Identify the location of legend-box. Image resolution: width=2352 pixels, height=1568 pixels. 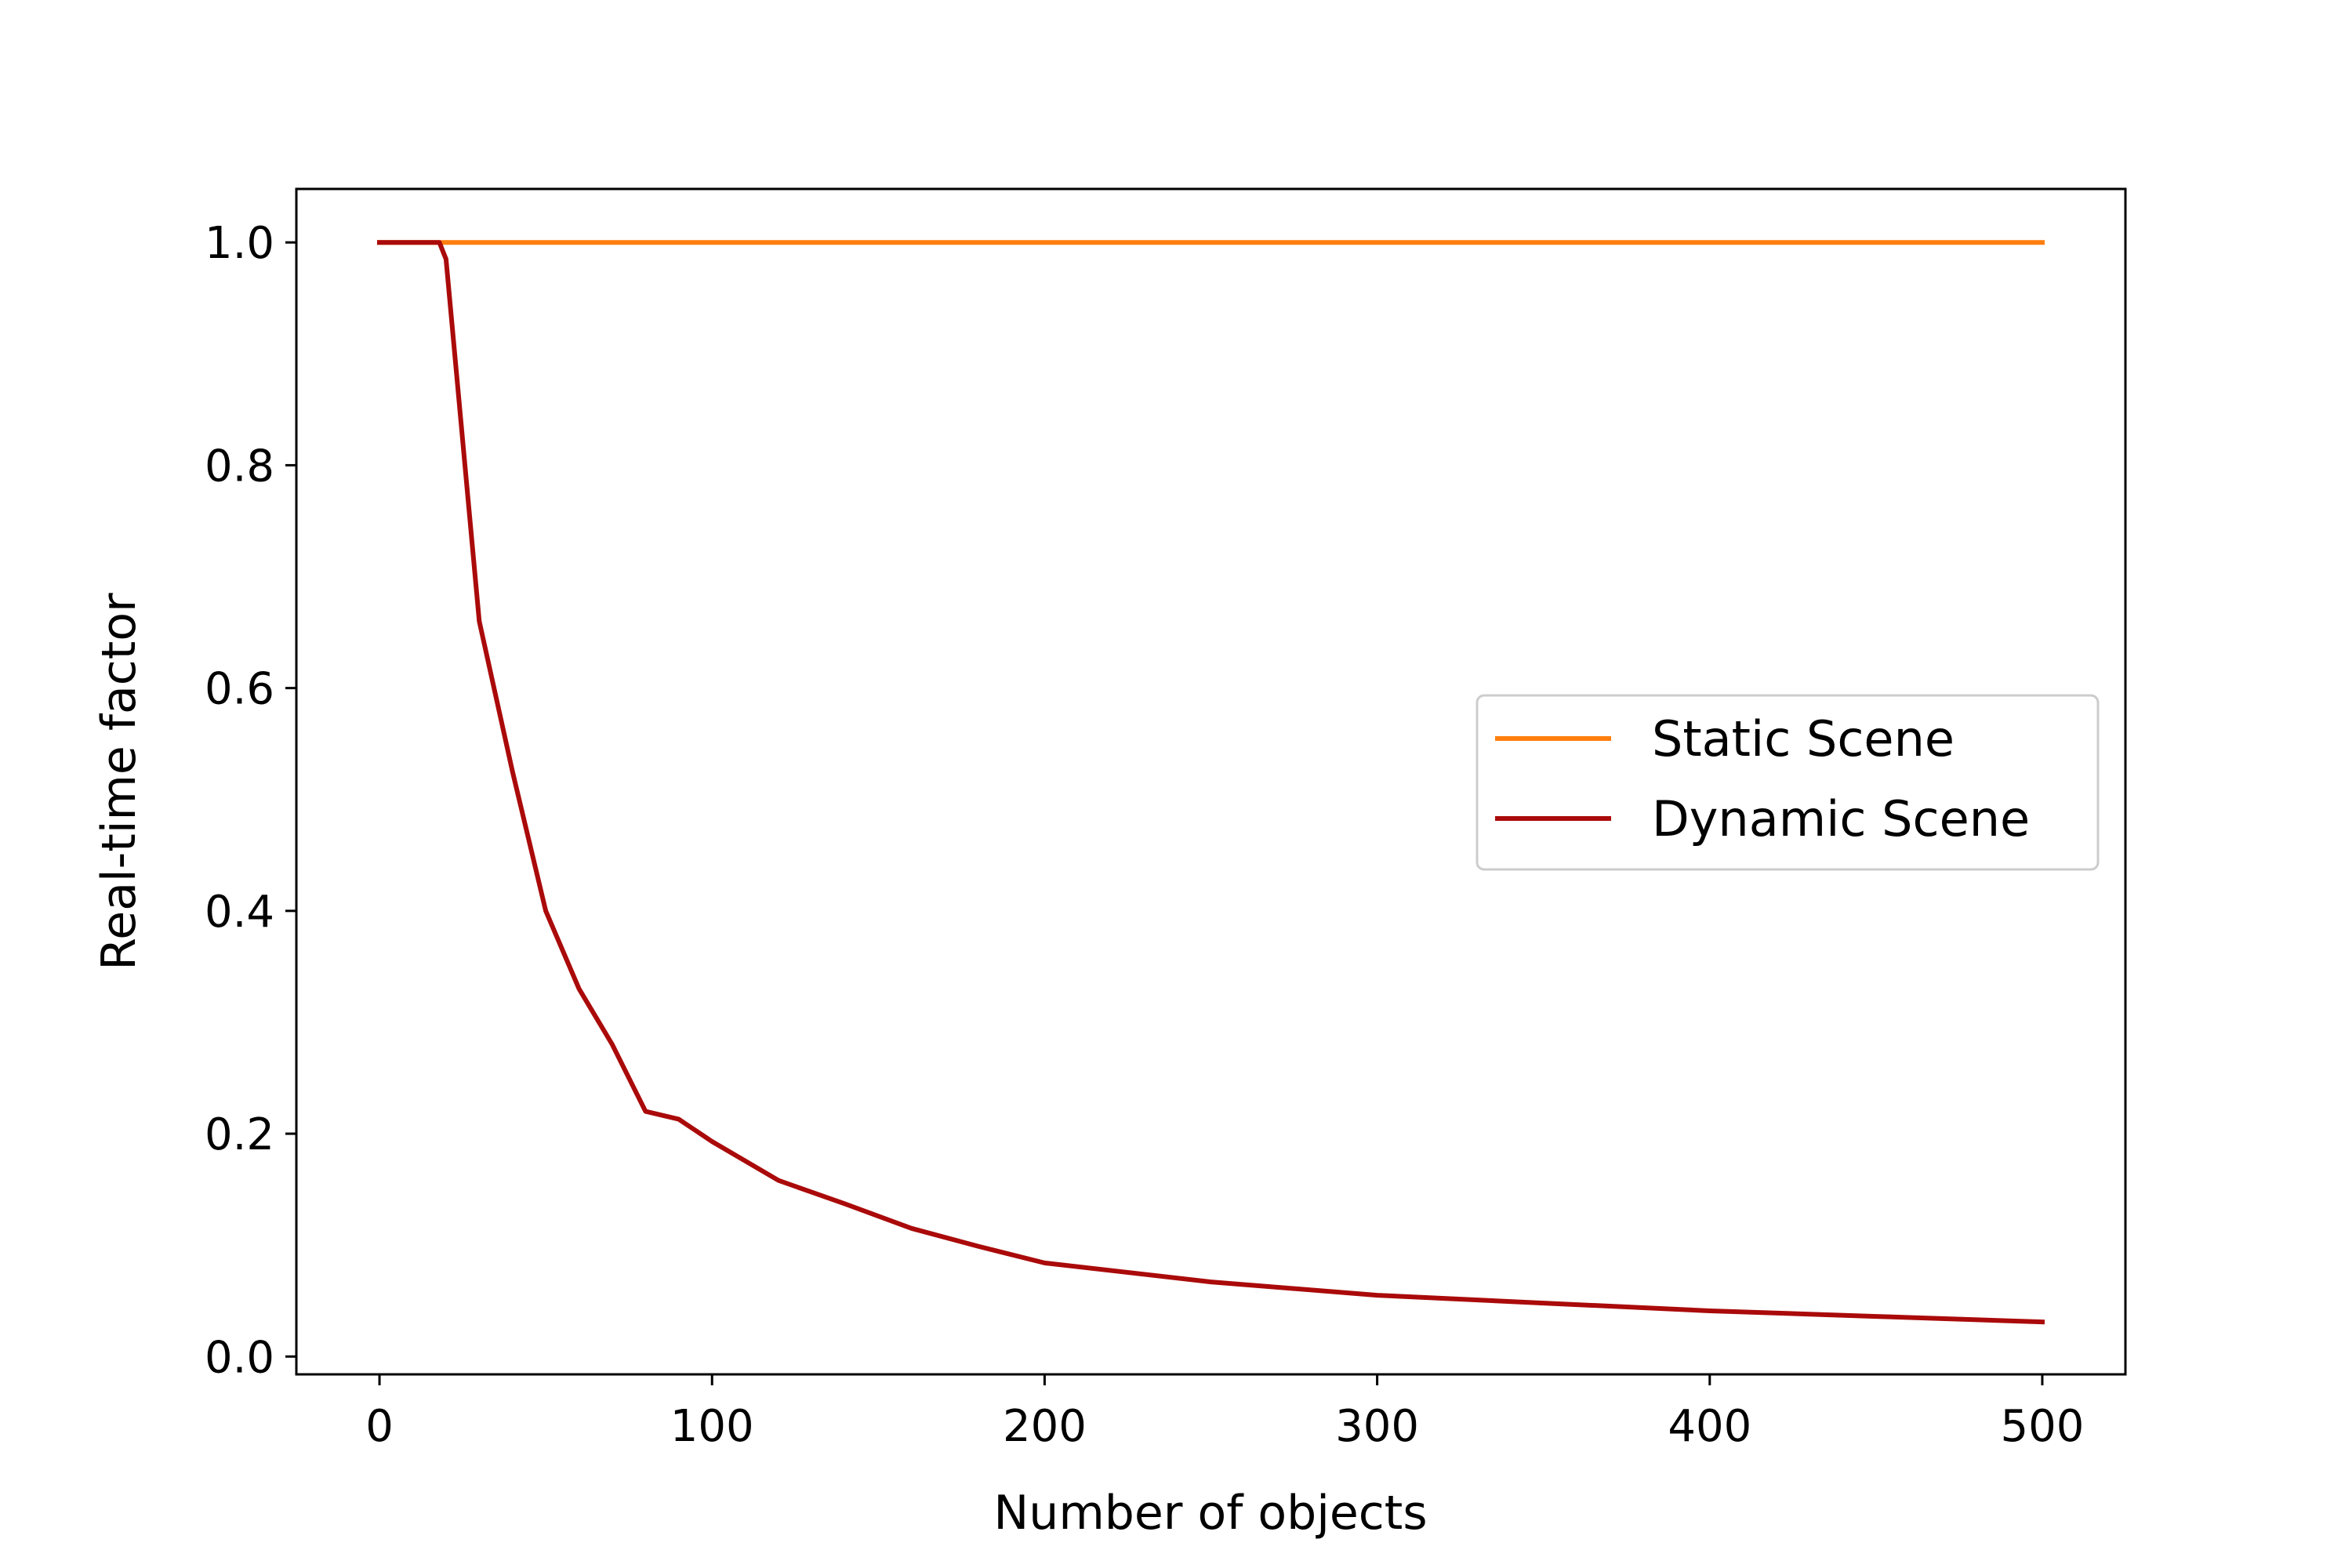
(1788, 782).